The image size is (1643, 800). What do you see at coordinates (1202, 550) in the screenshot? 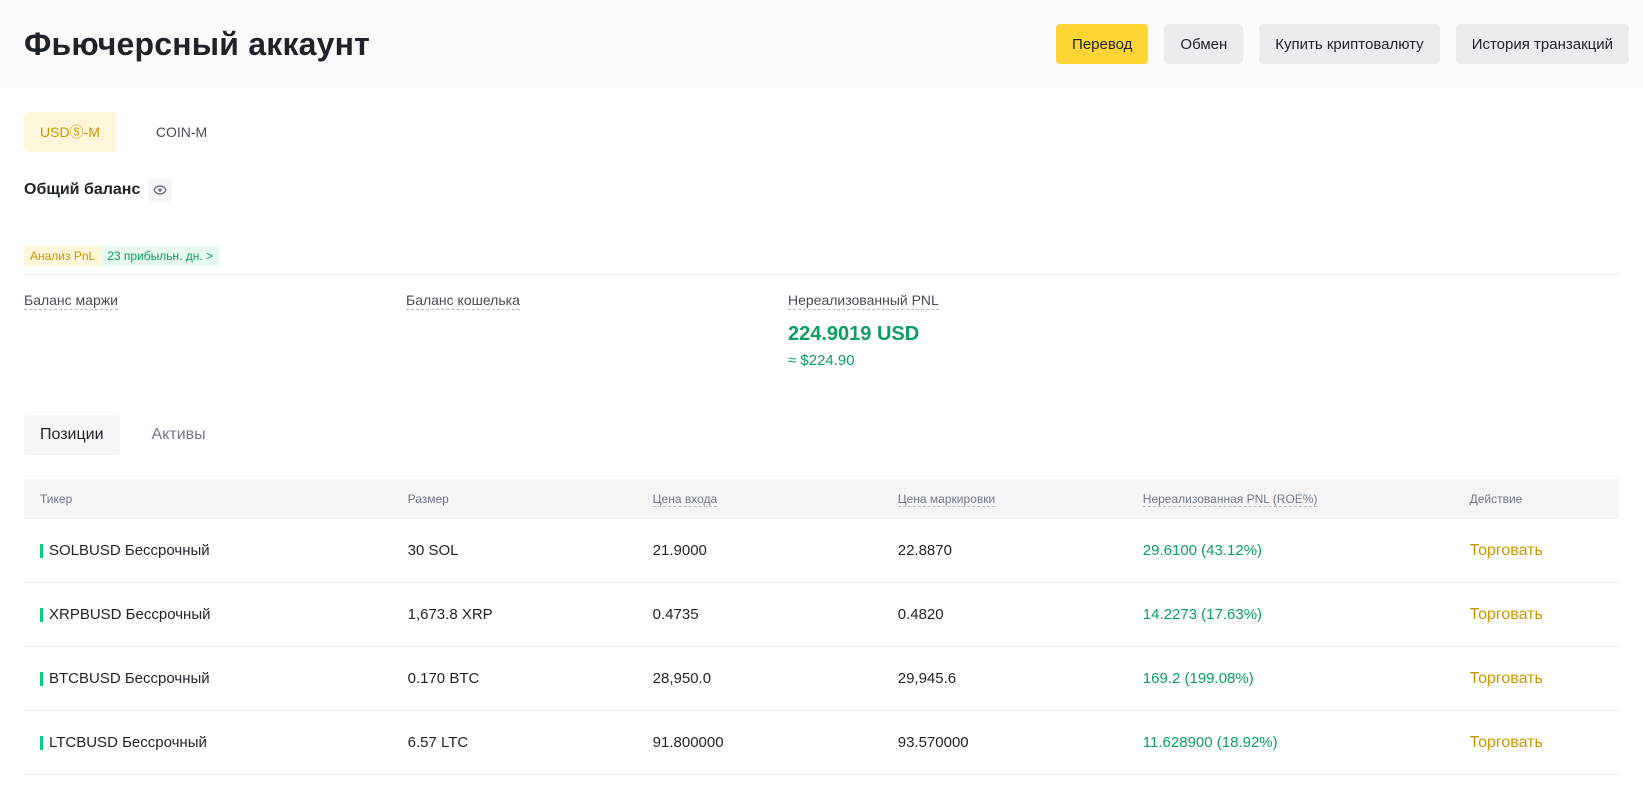
I see `pnl-cell: 29.6100 (43.12%)` at bounding box center [1202, 550].